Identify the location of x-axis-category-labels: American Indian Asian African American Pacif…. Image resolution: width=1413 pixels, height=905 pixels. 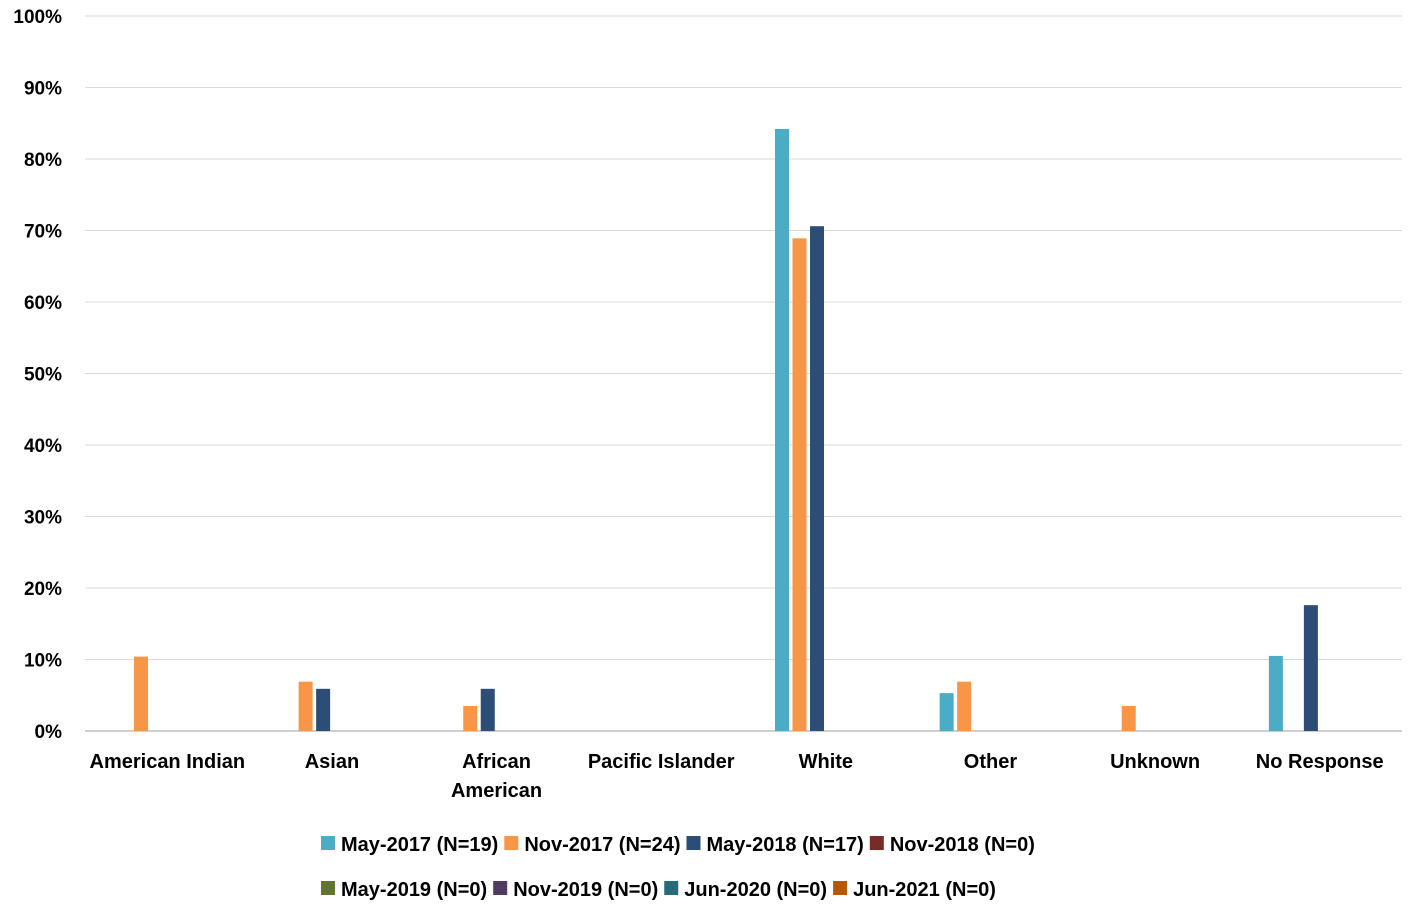
(737, 776).